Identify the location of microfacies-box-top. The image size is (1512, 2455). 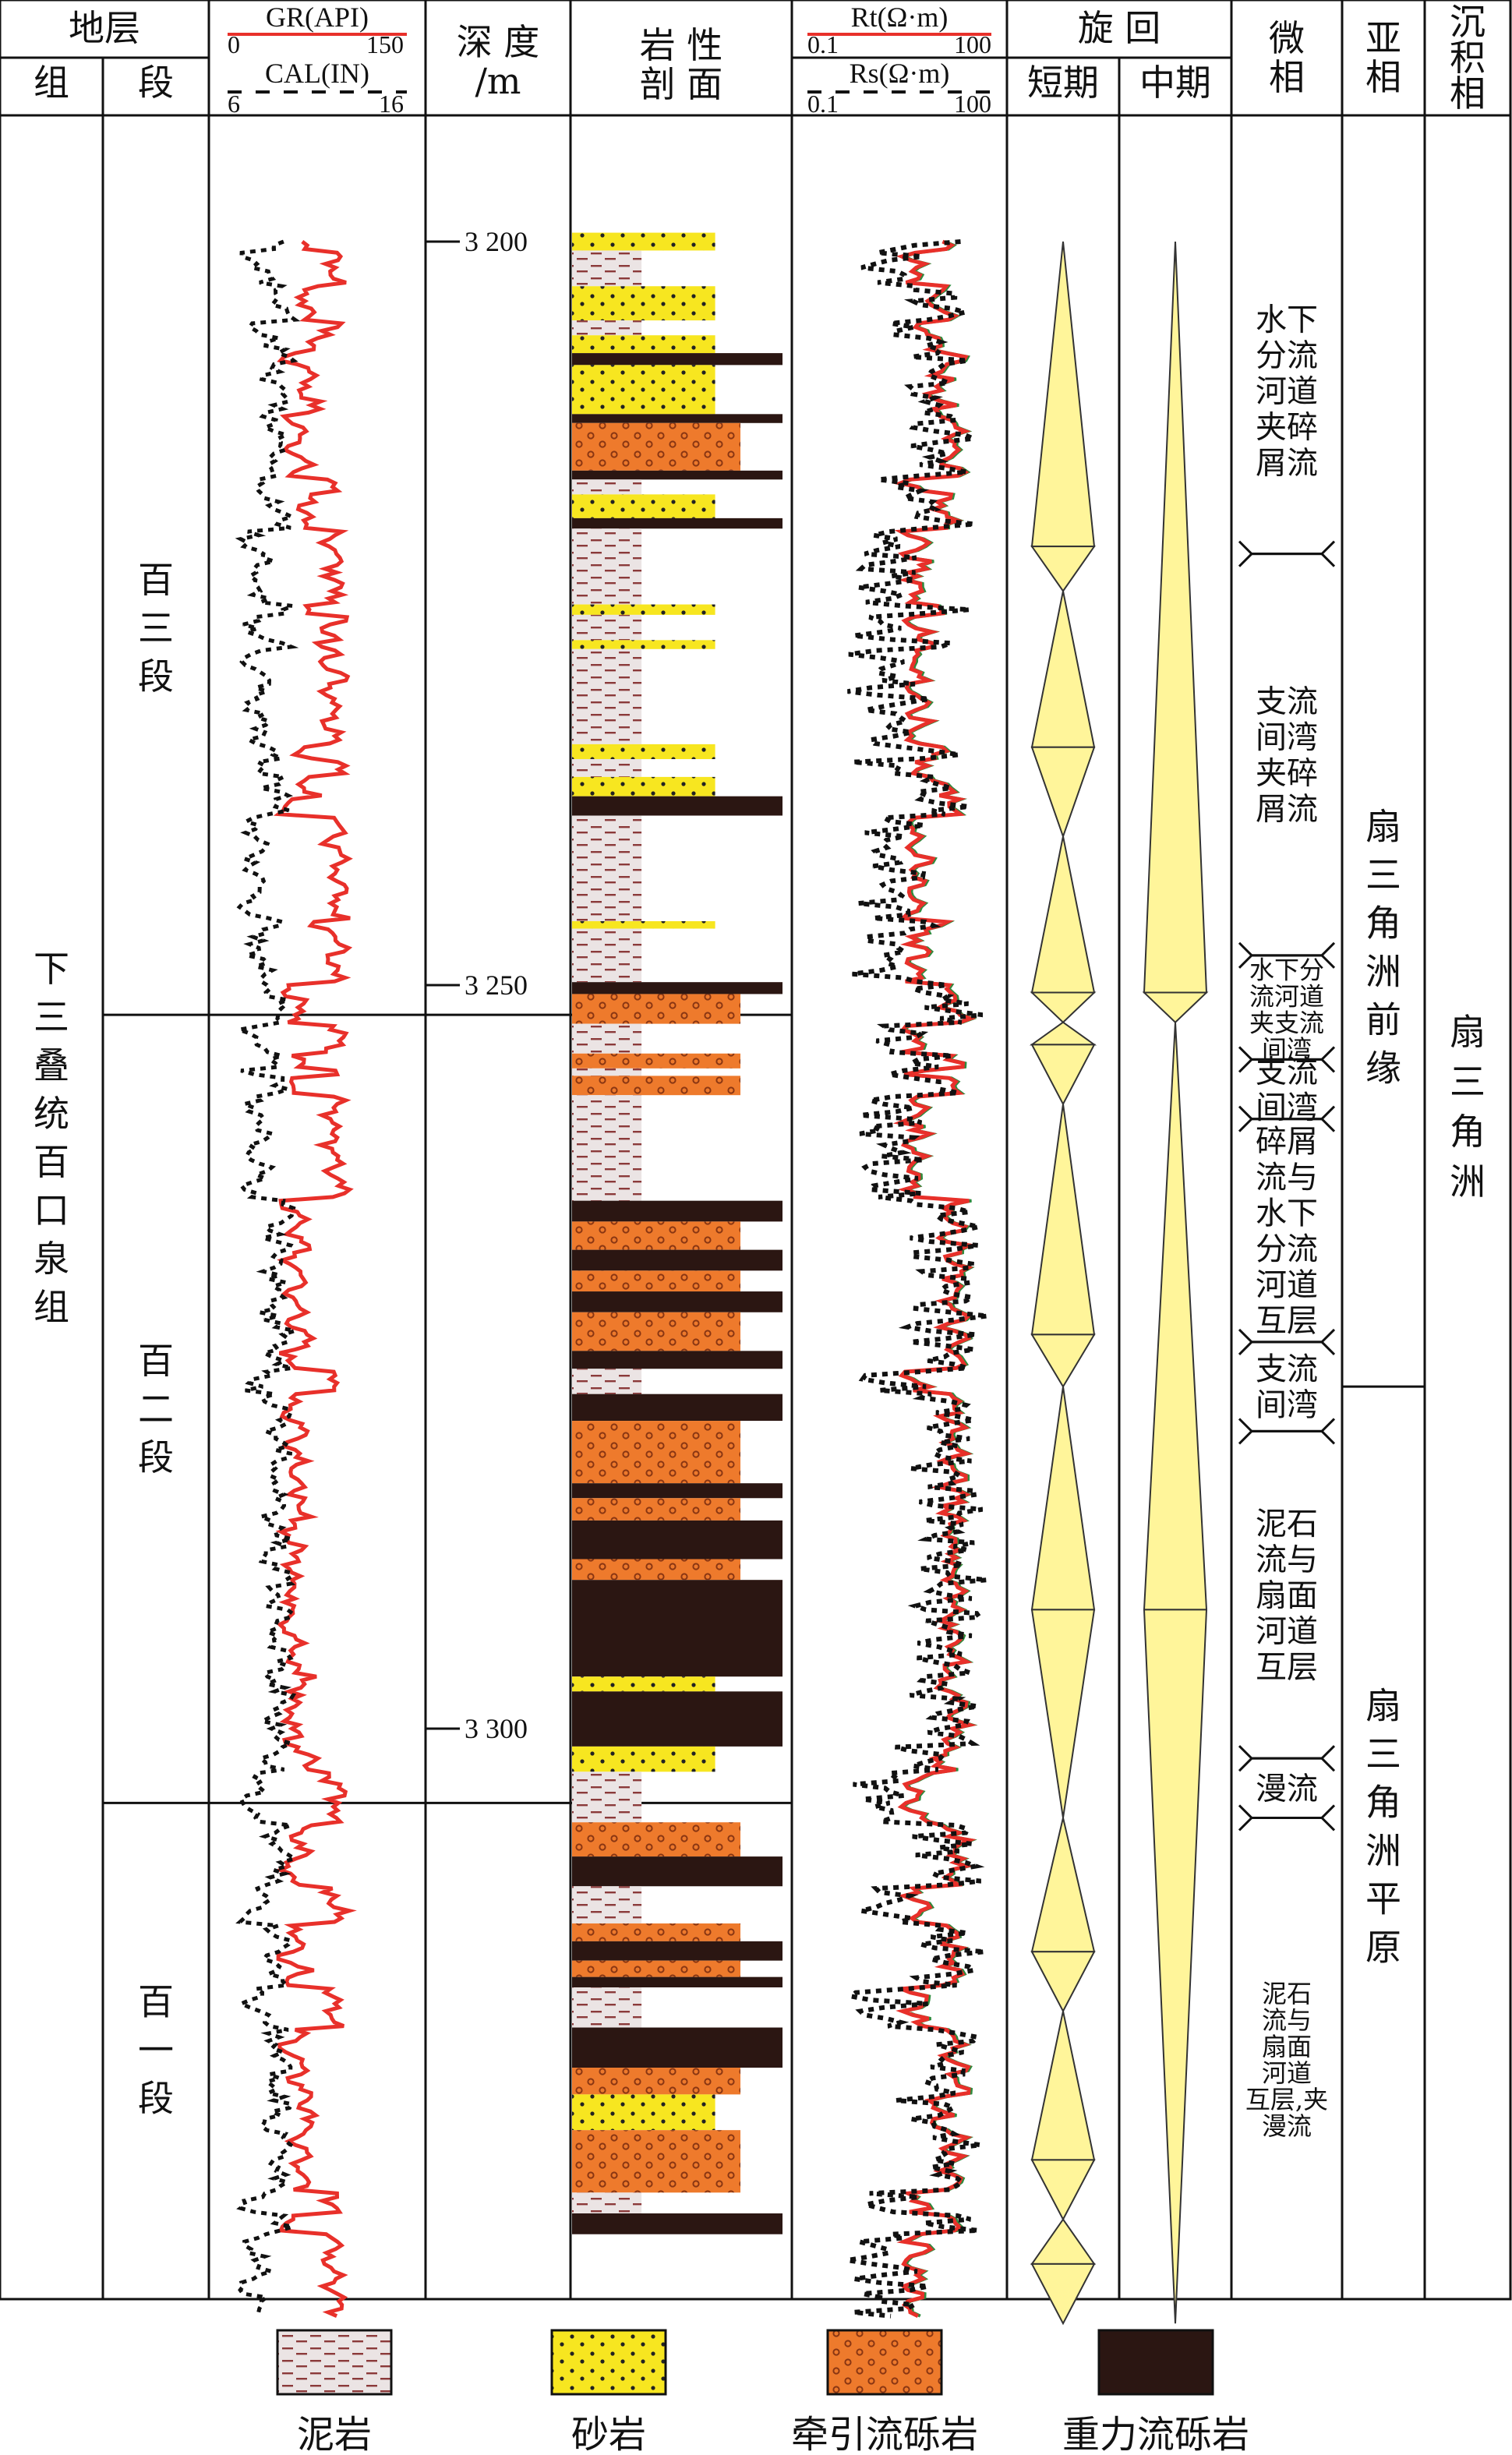
(1287, 1824).